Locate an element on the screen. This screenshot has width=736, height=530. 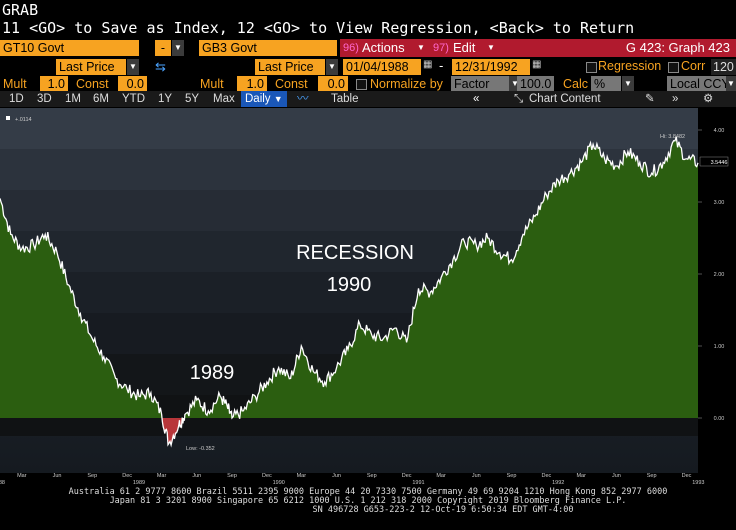
frequency-dropdown-icon: ▼ is located at coordinates (278, 99).